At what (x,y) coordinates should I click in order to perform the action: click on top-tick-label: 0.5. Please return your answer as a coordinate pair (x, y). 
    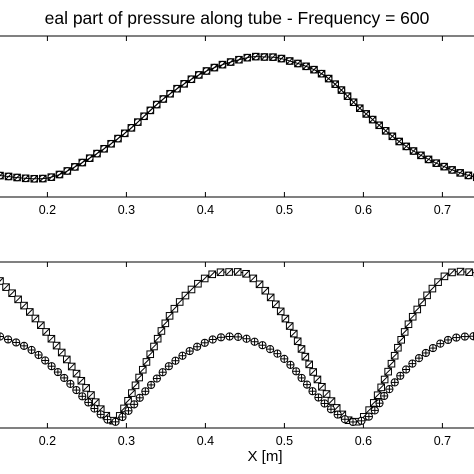
    Looking at the image, I should click on (284, 210).